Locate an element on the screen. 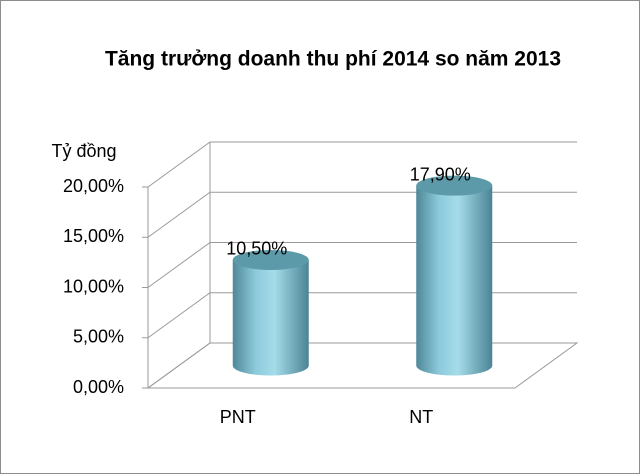 This screenshot has height=474, width=640. y-axis-label: Tỷ đồng is located at coordinates (83, 151).